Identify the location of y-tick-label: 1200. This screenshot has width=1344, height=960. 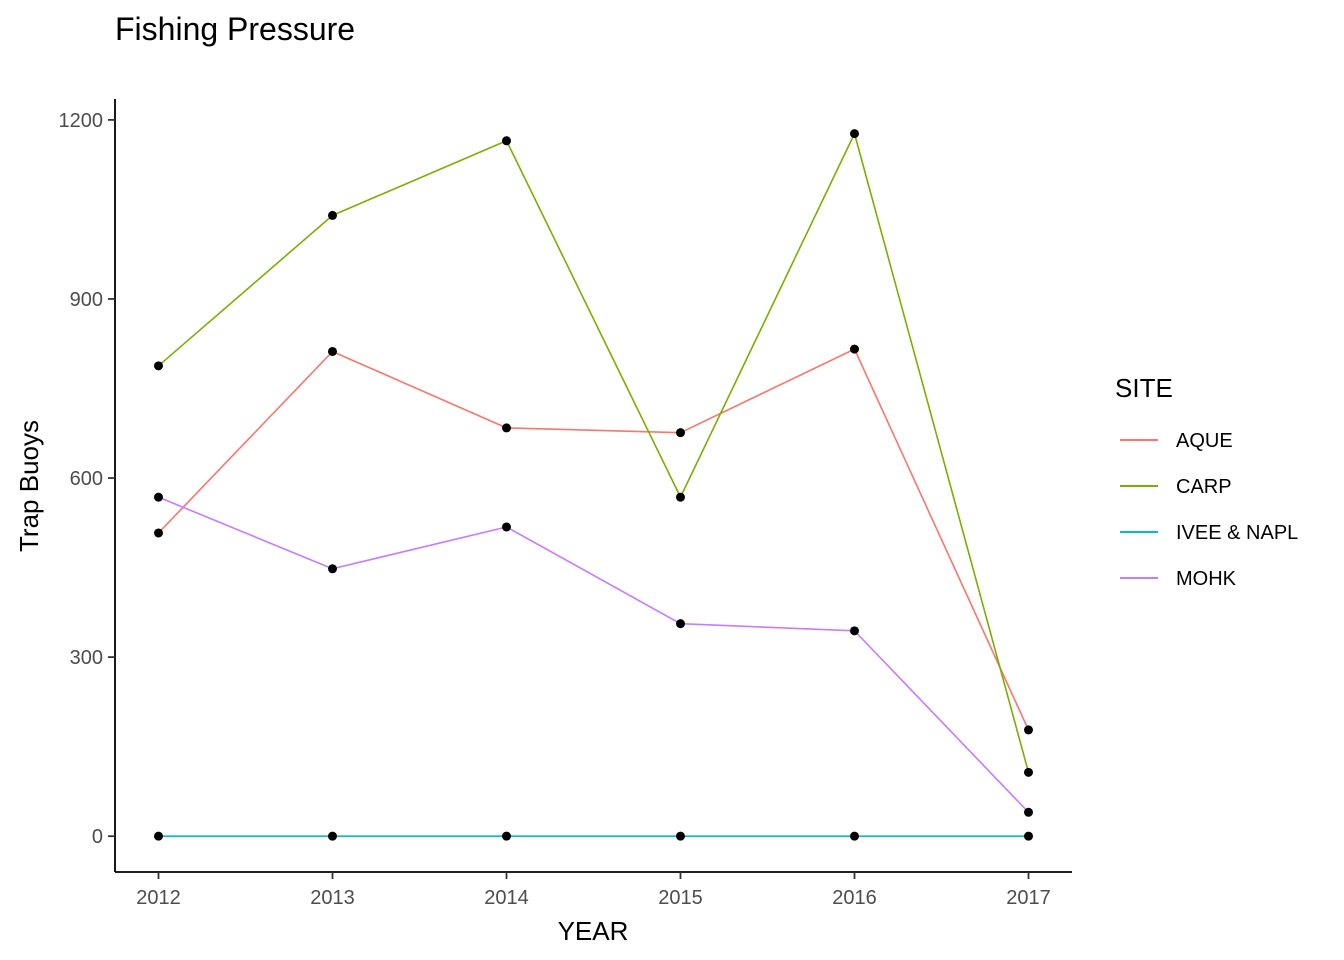
(81, 121).